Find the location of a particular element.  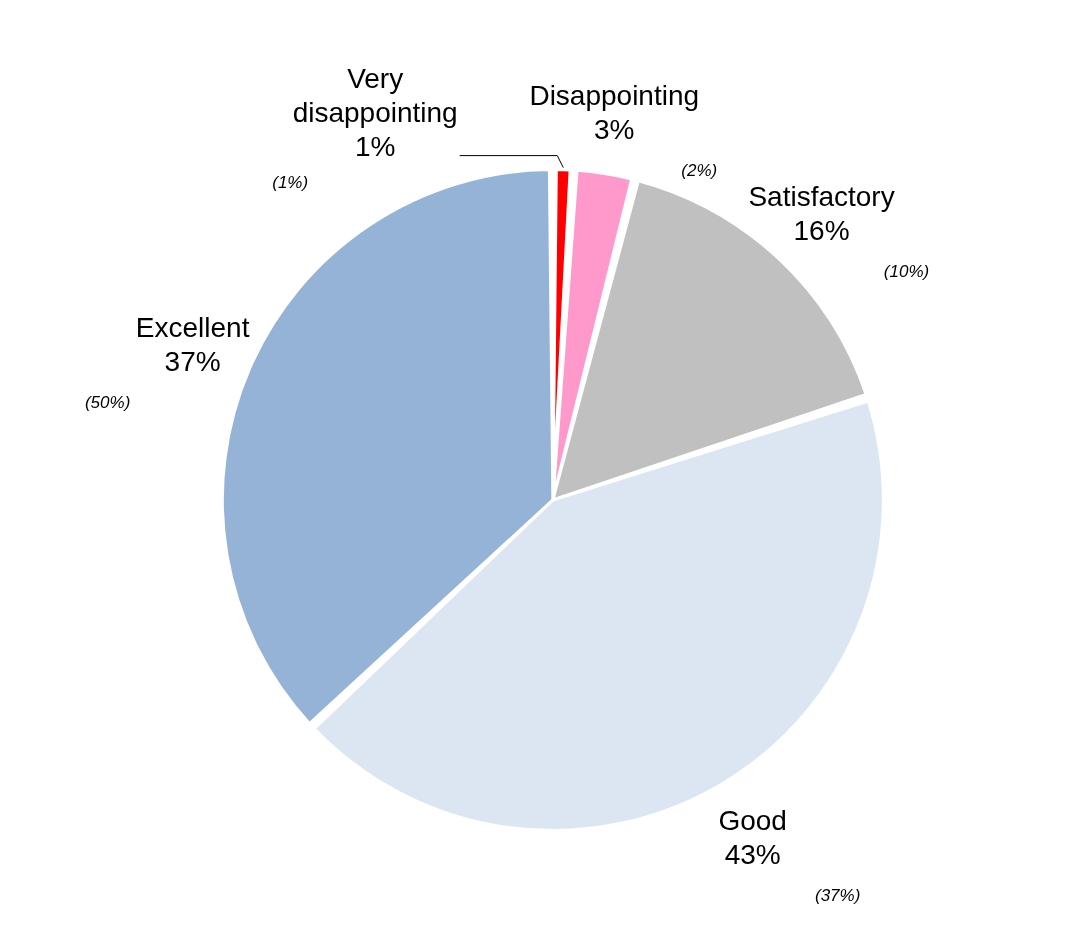

text: (10%) is located at coordinates (906, 272).